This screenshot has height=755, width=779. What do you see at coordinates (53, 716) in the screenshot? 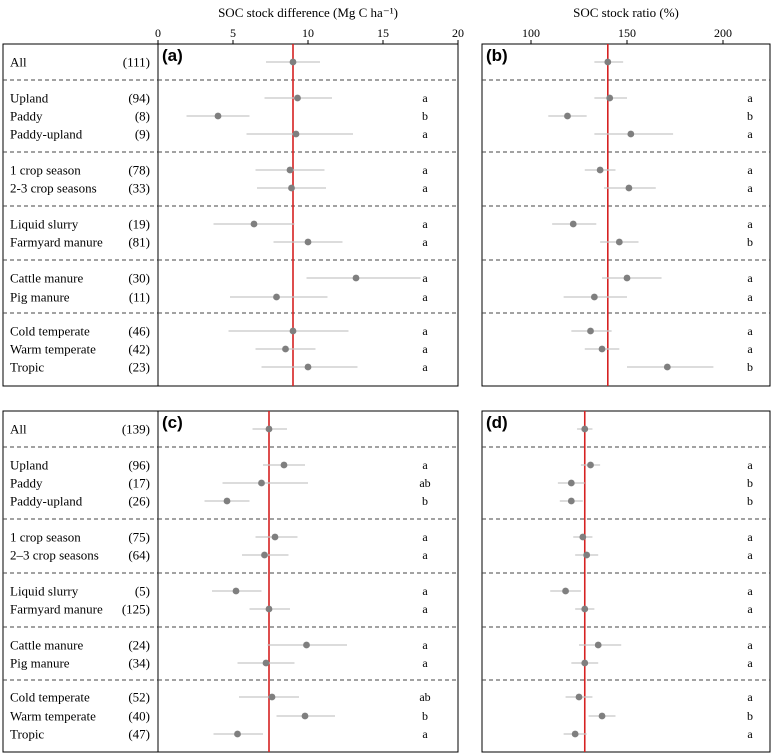
I see `category-label: Warm temperate` at bounding box center [53, 716].